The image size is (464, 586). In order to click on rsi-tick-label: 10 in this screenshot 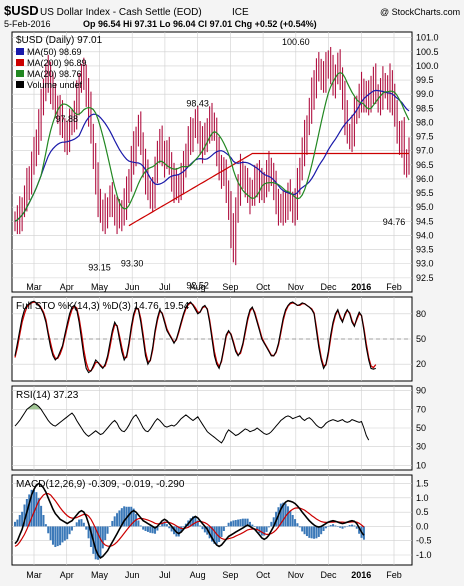, I will do `click(421, 465)`.